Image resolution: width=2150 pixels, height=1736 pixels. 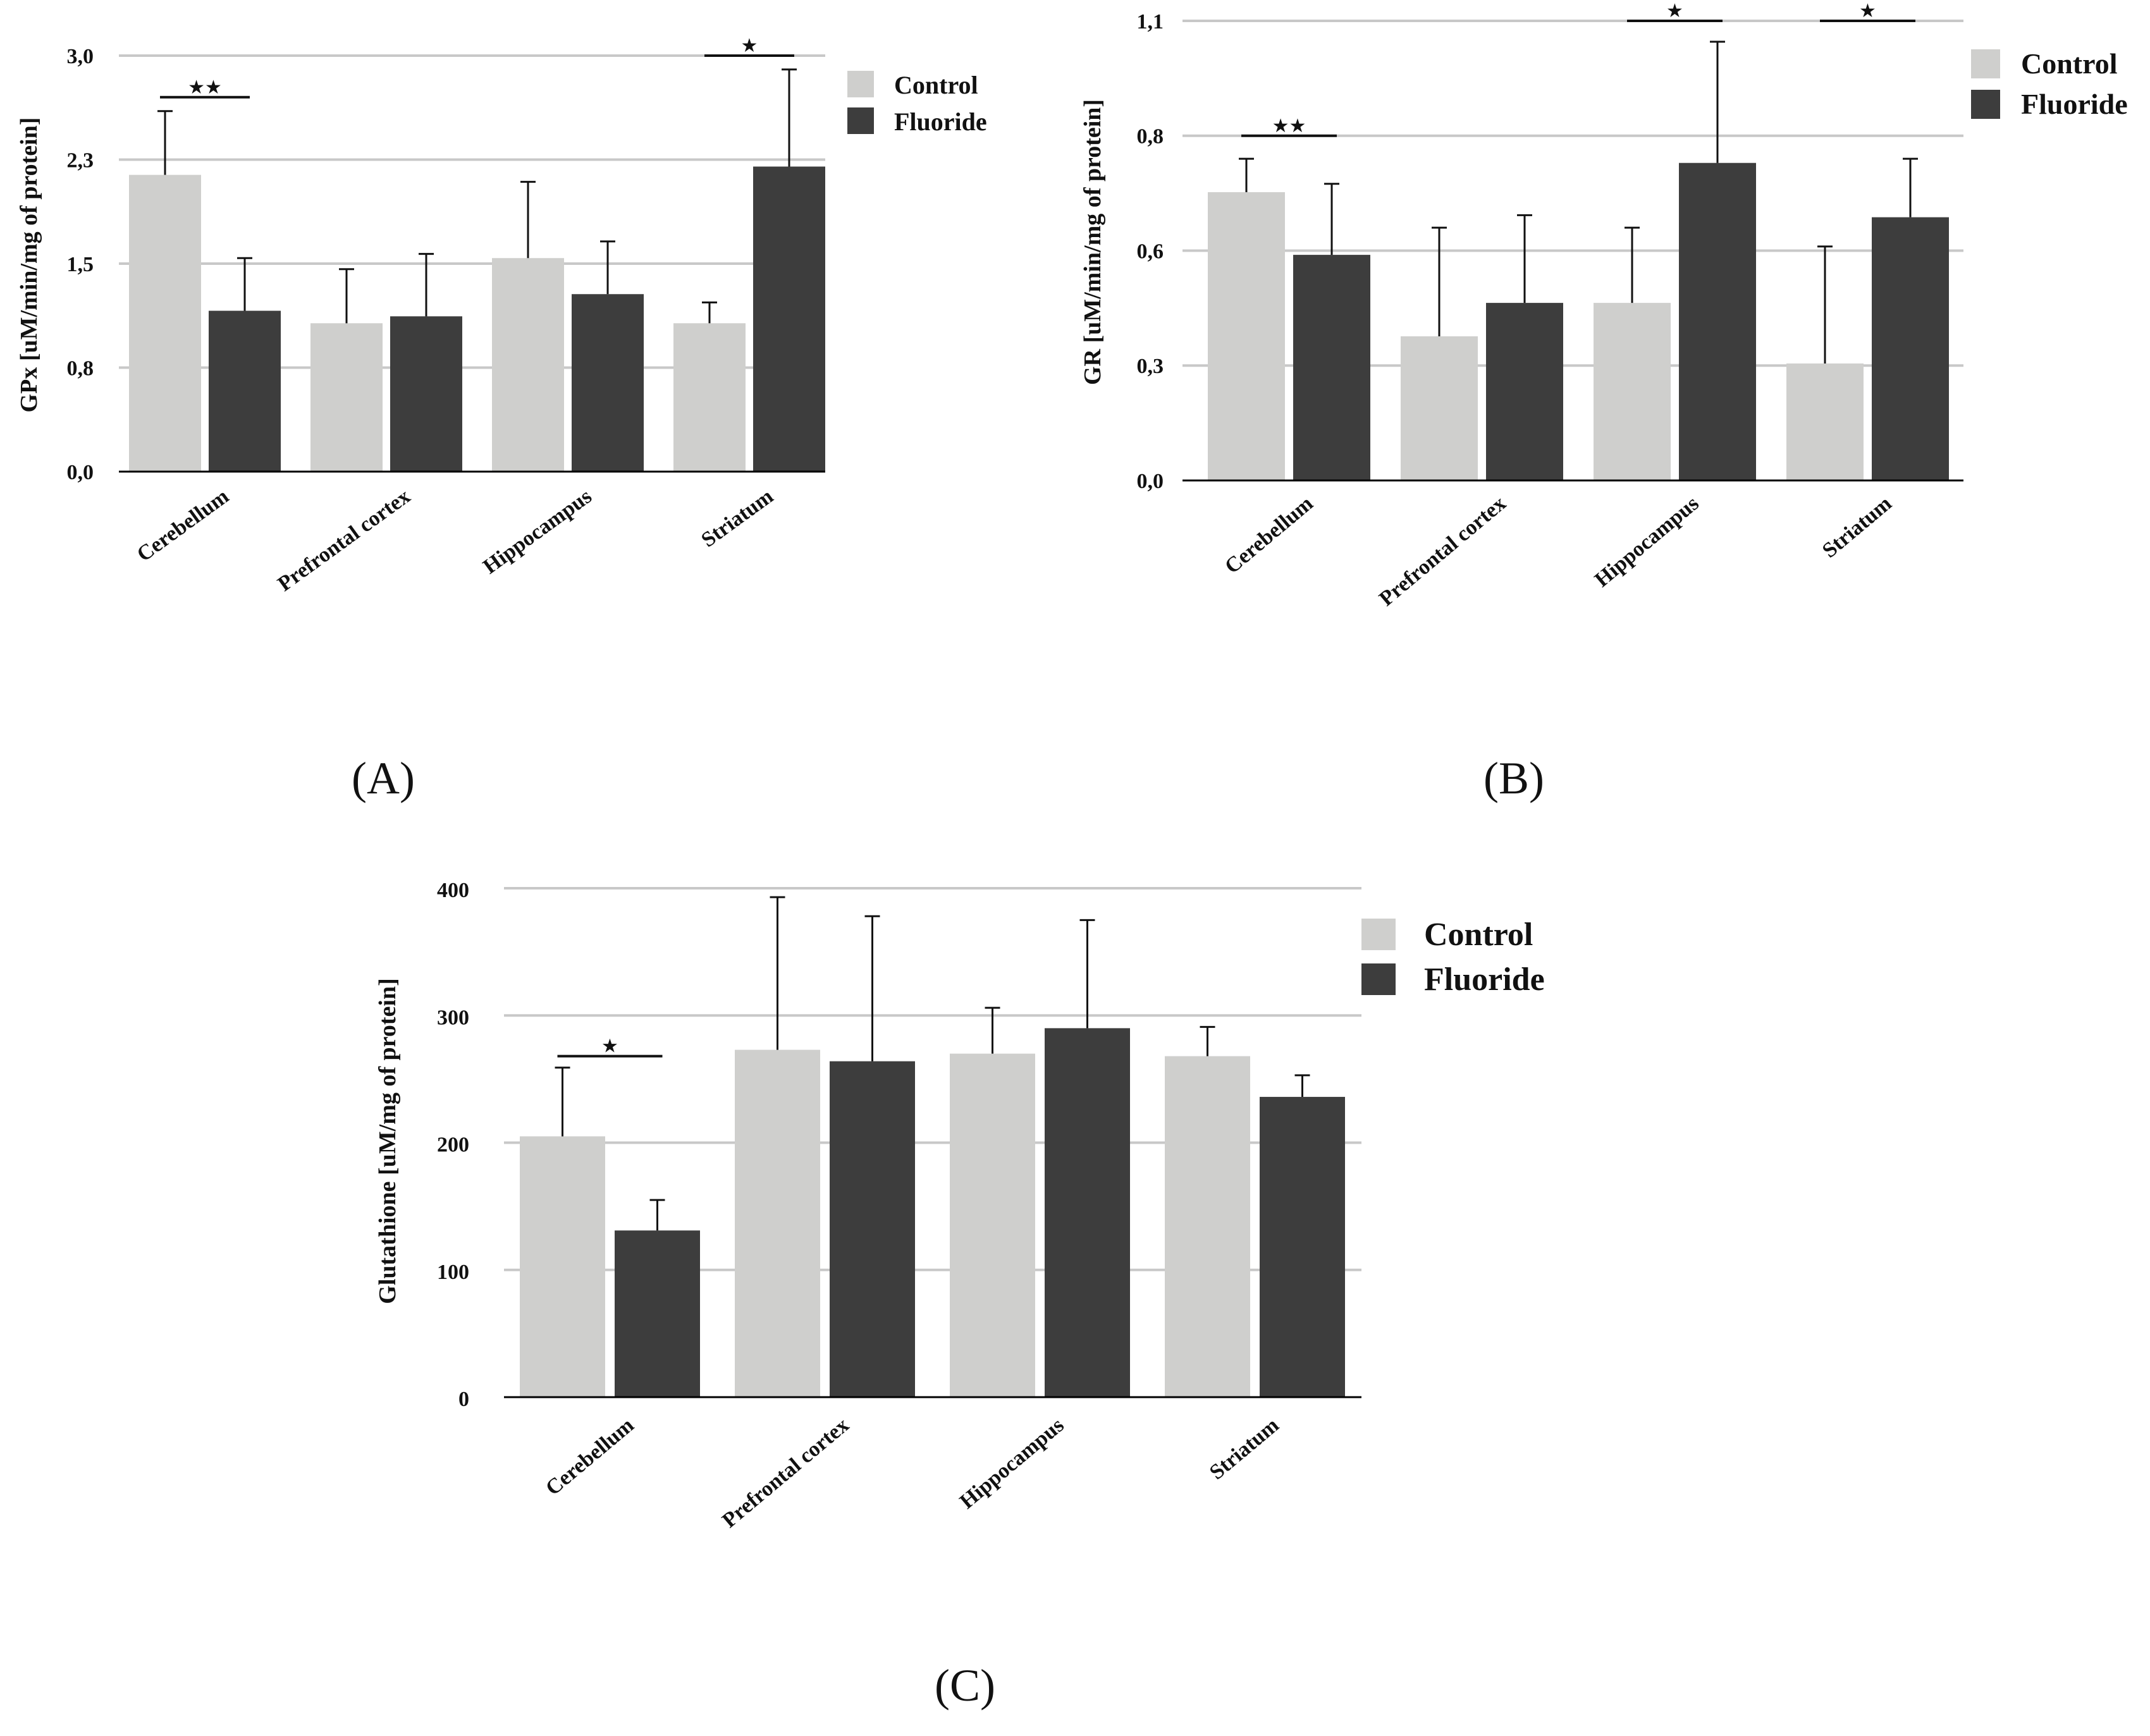 What do you see at coordinates (383, 778) in the screenshot?
I see `panel-label: (A)` at bounding box center [383, 778].